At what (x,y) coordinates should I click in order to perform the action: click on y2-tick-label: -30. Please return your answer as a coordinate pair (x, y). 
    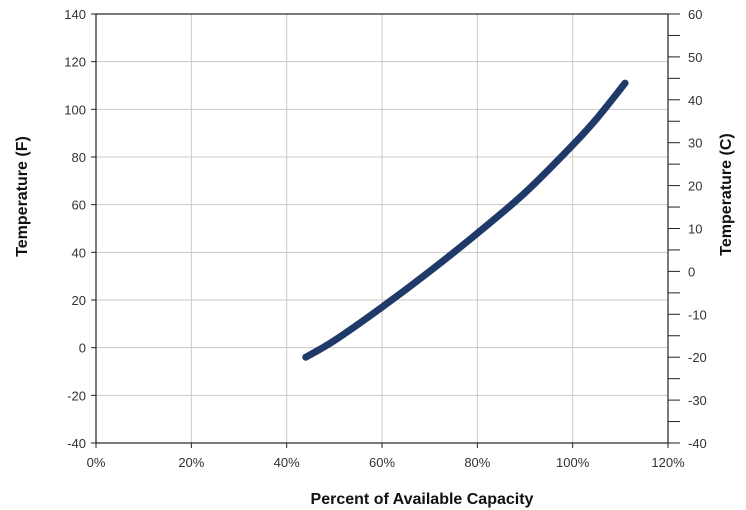
    Looking at the image, I should click on (697, 400).